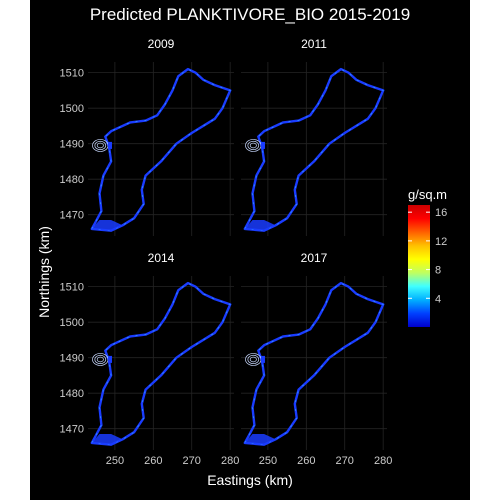  Describe the element at coordinates (441, 242) in the screenshot. I see `colorbar-tick-label: 12` at that location.